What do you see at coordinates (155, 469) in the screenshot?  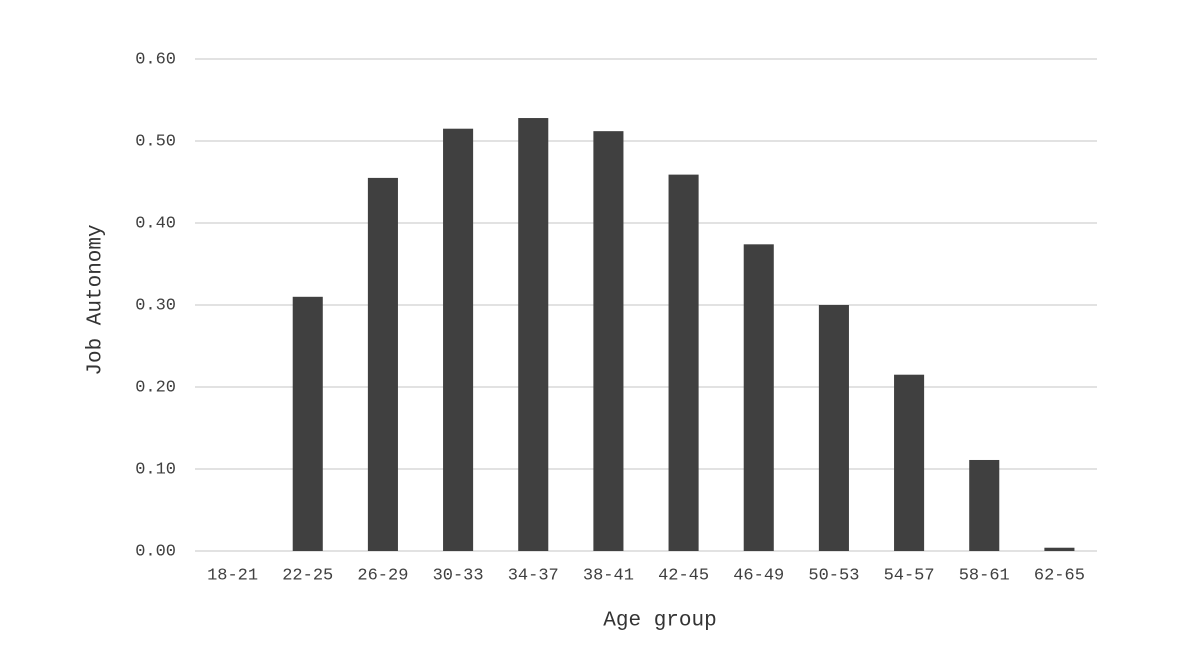 I see `y-tick-label: 0.10` at bounding box center [155, 469].